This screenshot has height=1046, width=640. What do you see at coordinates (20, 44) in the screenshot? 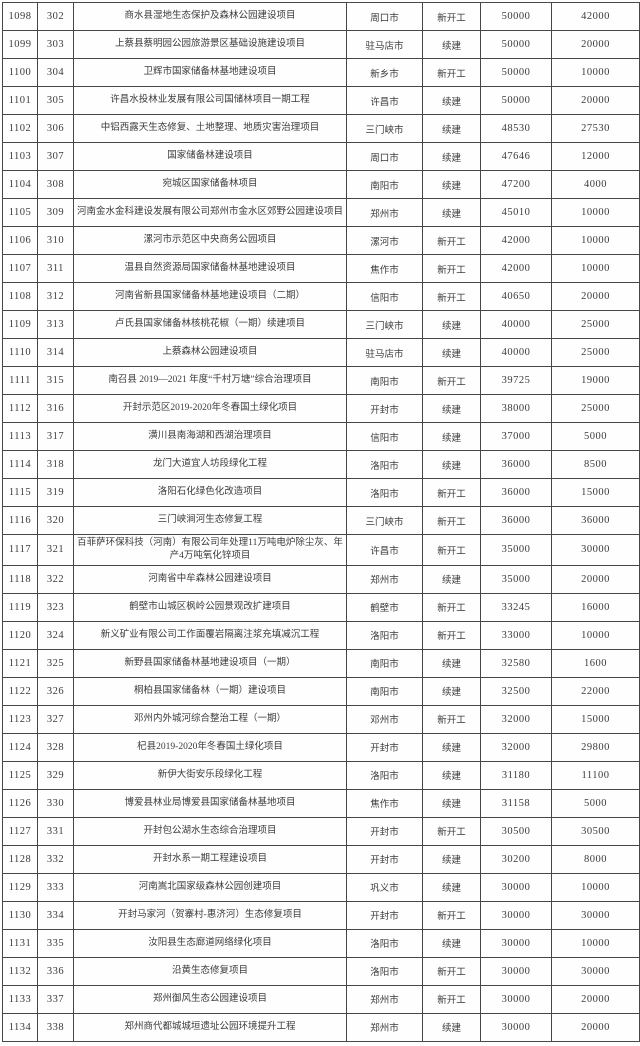
I see `cell-row-id: 1099` at bounding box center [20, 44].